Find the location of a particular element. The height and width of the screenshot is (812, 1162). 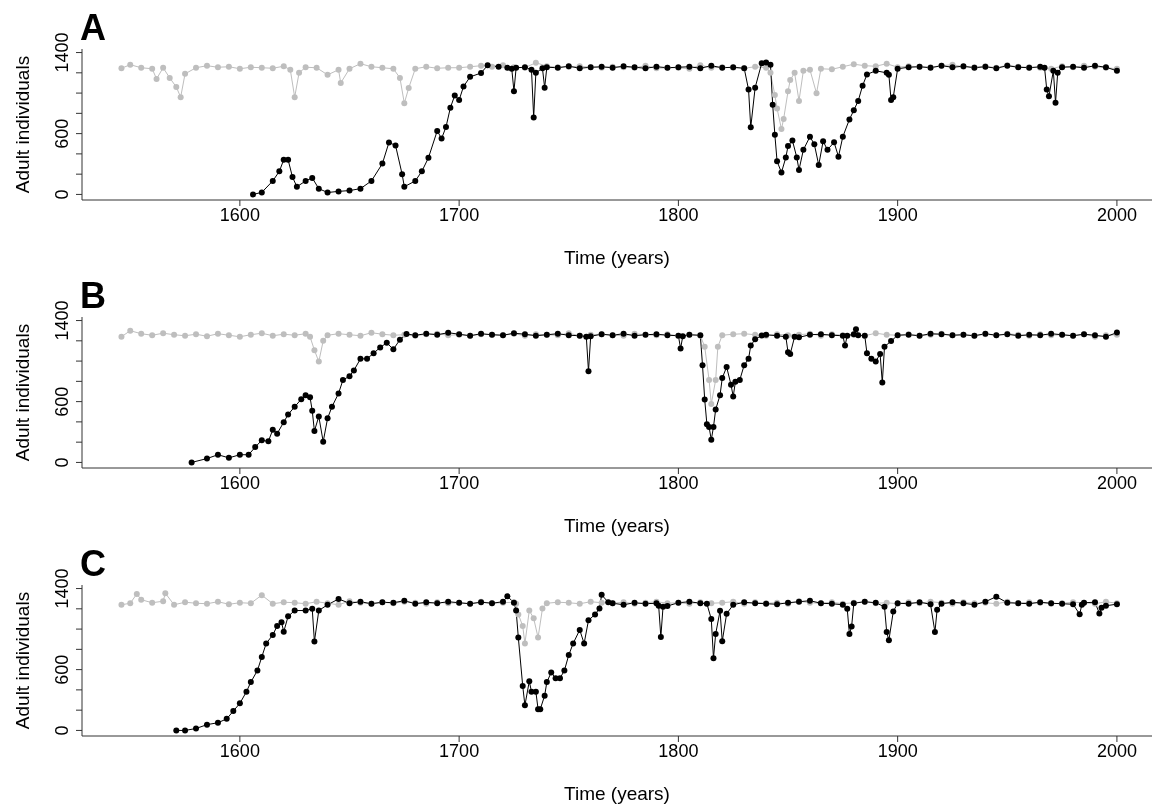

chart-title: B is located at coordinates (93, 295).